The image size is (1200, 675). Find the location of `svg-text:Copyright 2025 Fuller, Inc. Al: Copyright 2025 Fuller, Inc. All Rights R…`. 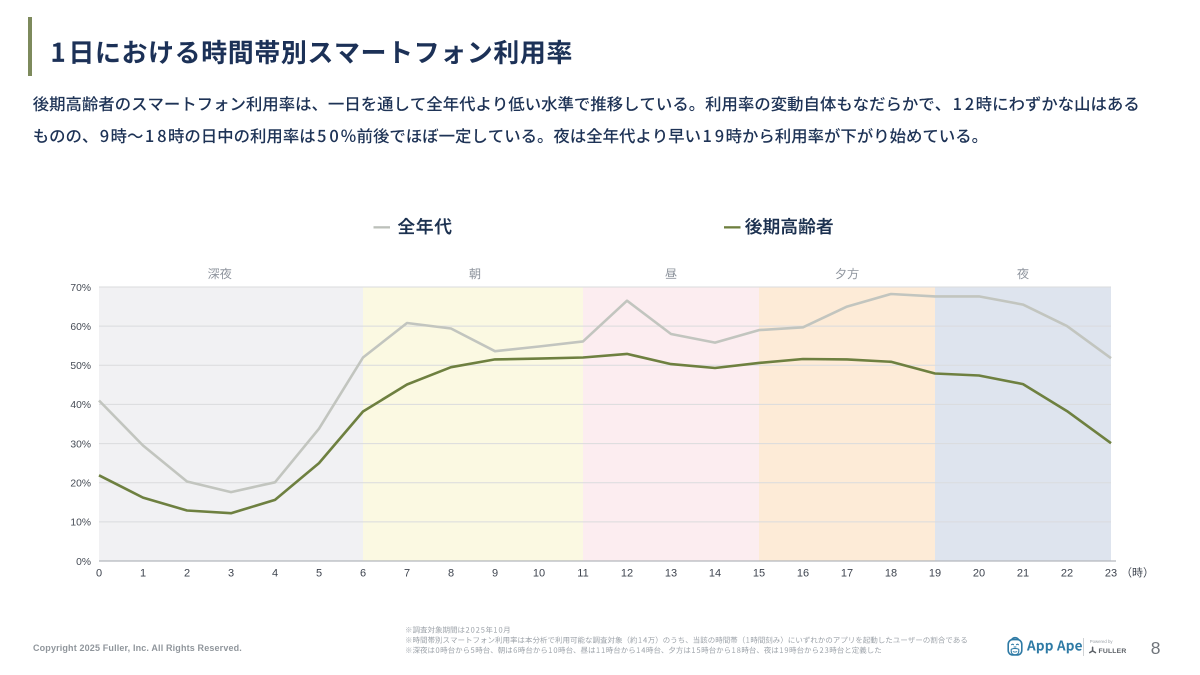

svg-text:Copyright 2025 Fuller, Inc. Al: Copyright 2025 Fuller, Inc. All Rights R… is located at coordinates (137, 648).